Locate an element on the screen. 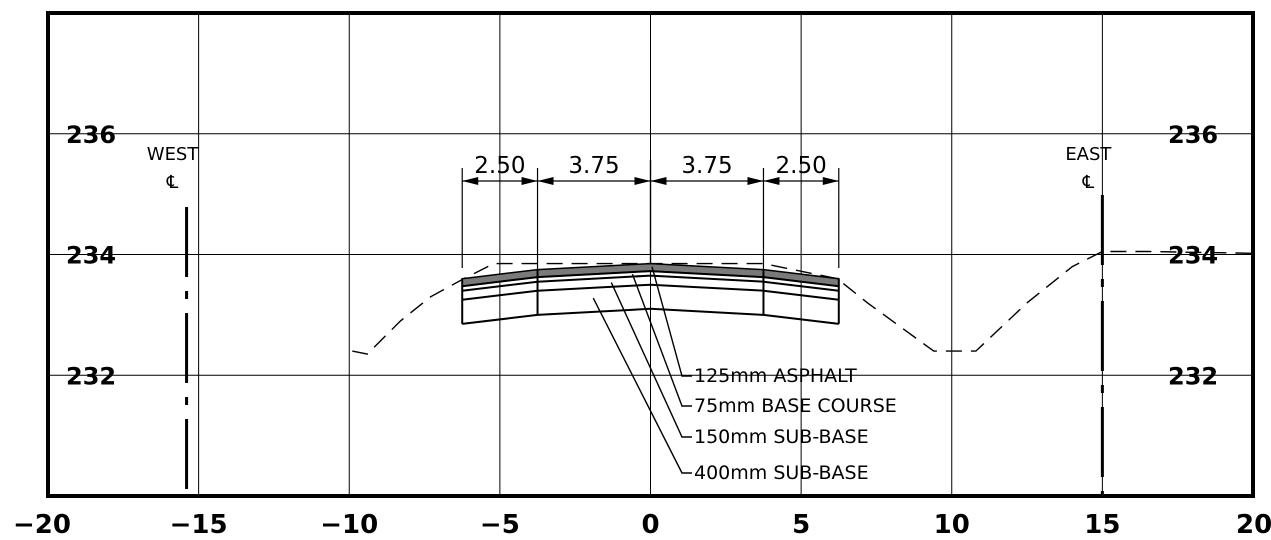 The height and width of the screenshot is (540, 1271). layer-note-sub-base-400: 400mm SUB-BASE is located at coordinates (781, 473).